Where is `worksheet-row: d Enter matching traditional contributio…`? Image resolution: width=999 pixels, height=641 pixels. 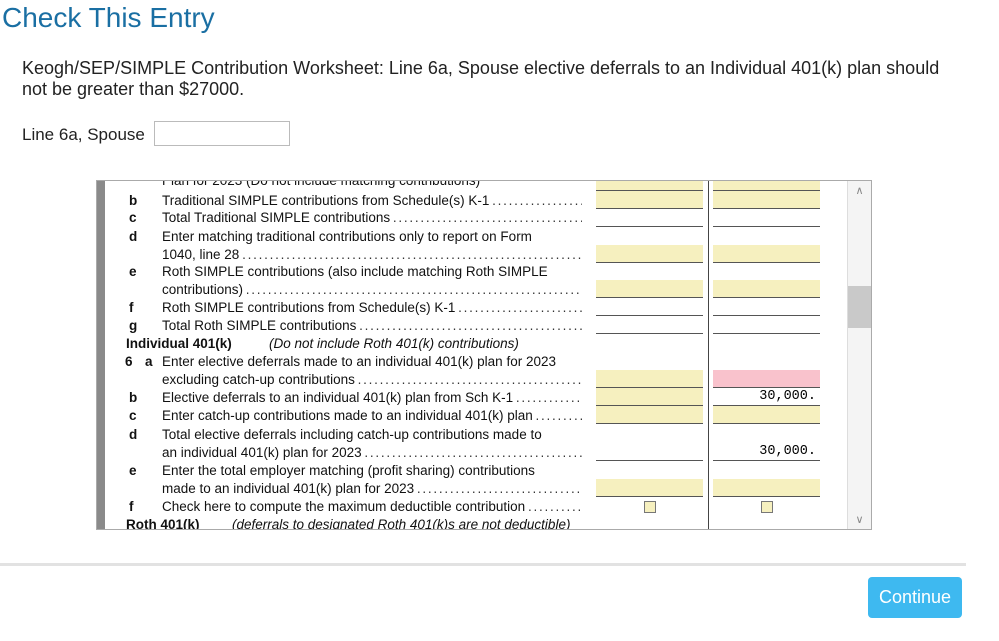 worksheet-row: d Enter matching traditional contributio… is located at coordinates (330, 236).